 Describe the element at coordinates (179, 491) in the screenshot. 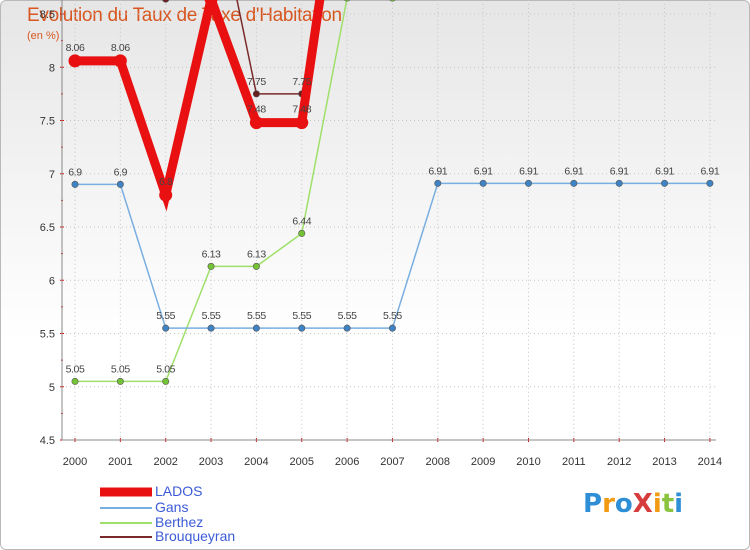

I see `legend-label-lados: LADOS` at that location.